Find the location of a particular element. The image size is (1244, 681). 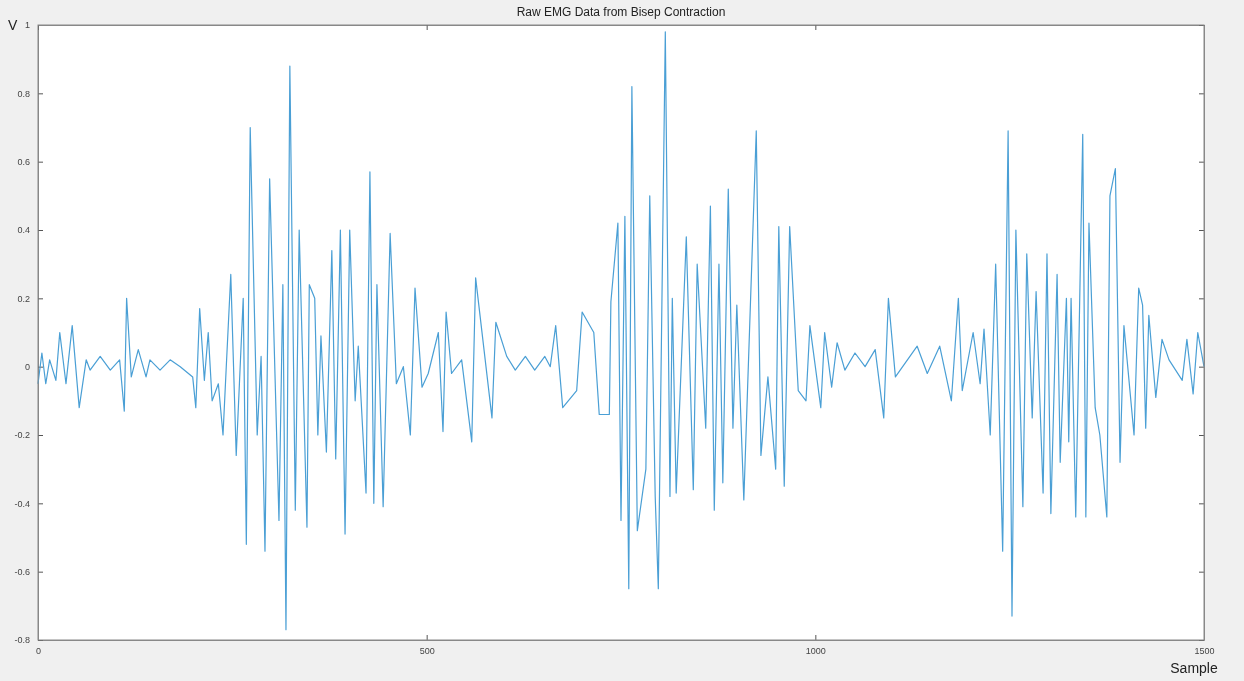

x-tick-label: 0 is located at coordinates (38, 651).